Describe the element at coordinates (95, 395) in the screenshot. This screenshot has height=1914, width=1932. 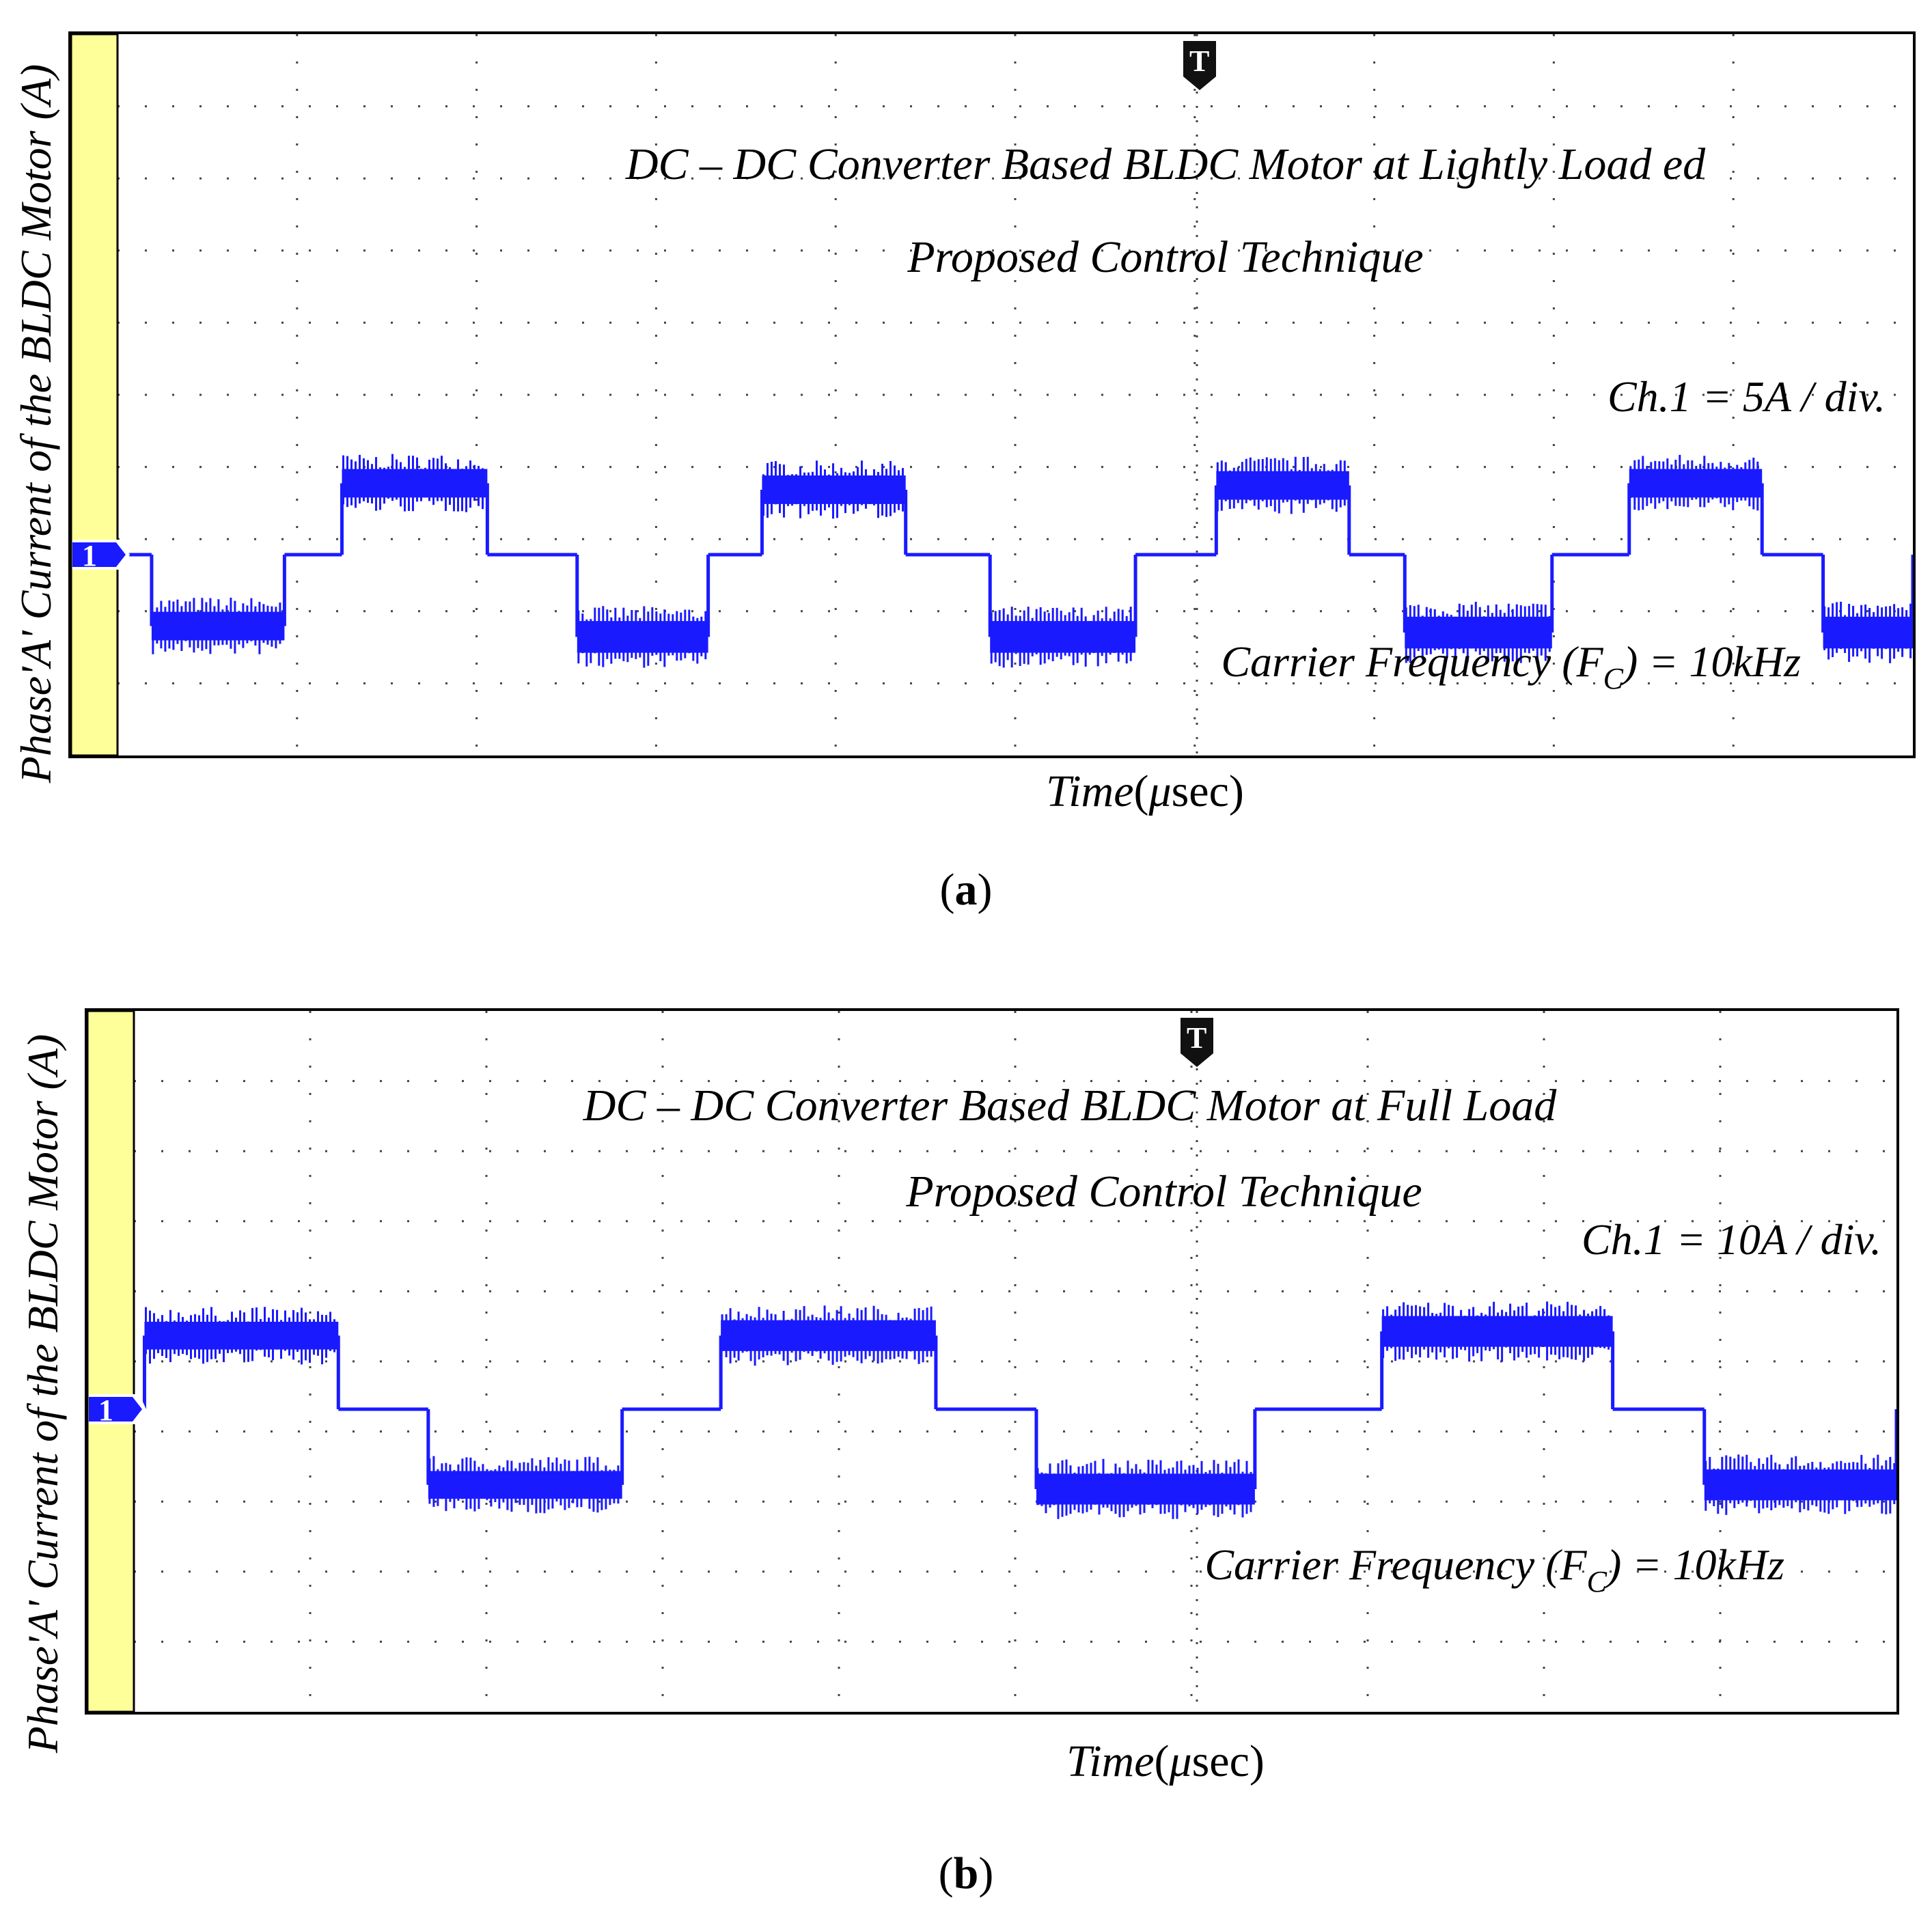
I see `channel-strip-a` at that location.